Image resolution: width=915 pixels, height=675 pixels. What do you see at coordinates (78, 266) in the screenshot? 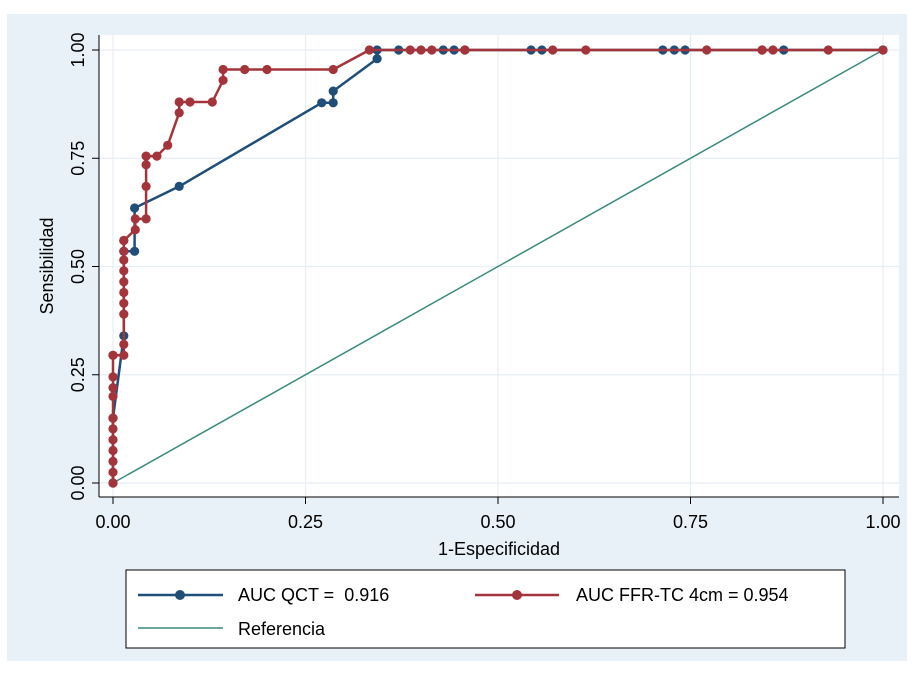
I see `y-tick-label: 0.50` at bounding box center [78, 266].